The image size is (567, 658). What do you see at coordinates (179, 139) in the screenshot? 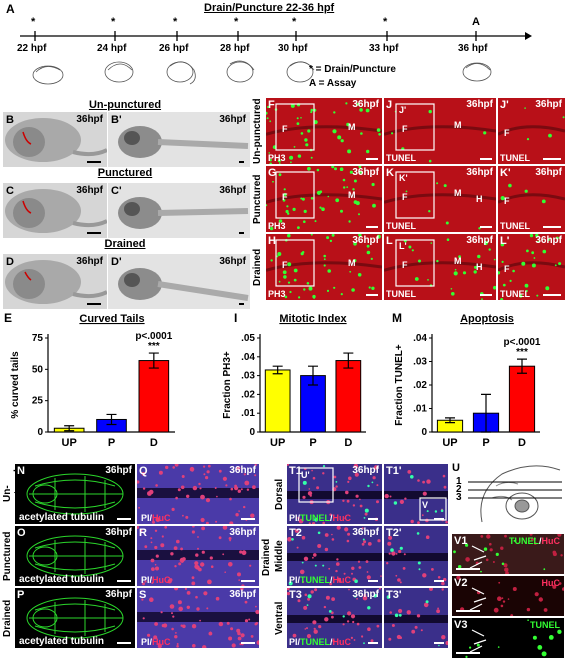
I see `image-b-prime: 36hpf B'` at bounding box center [179, 139].